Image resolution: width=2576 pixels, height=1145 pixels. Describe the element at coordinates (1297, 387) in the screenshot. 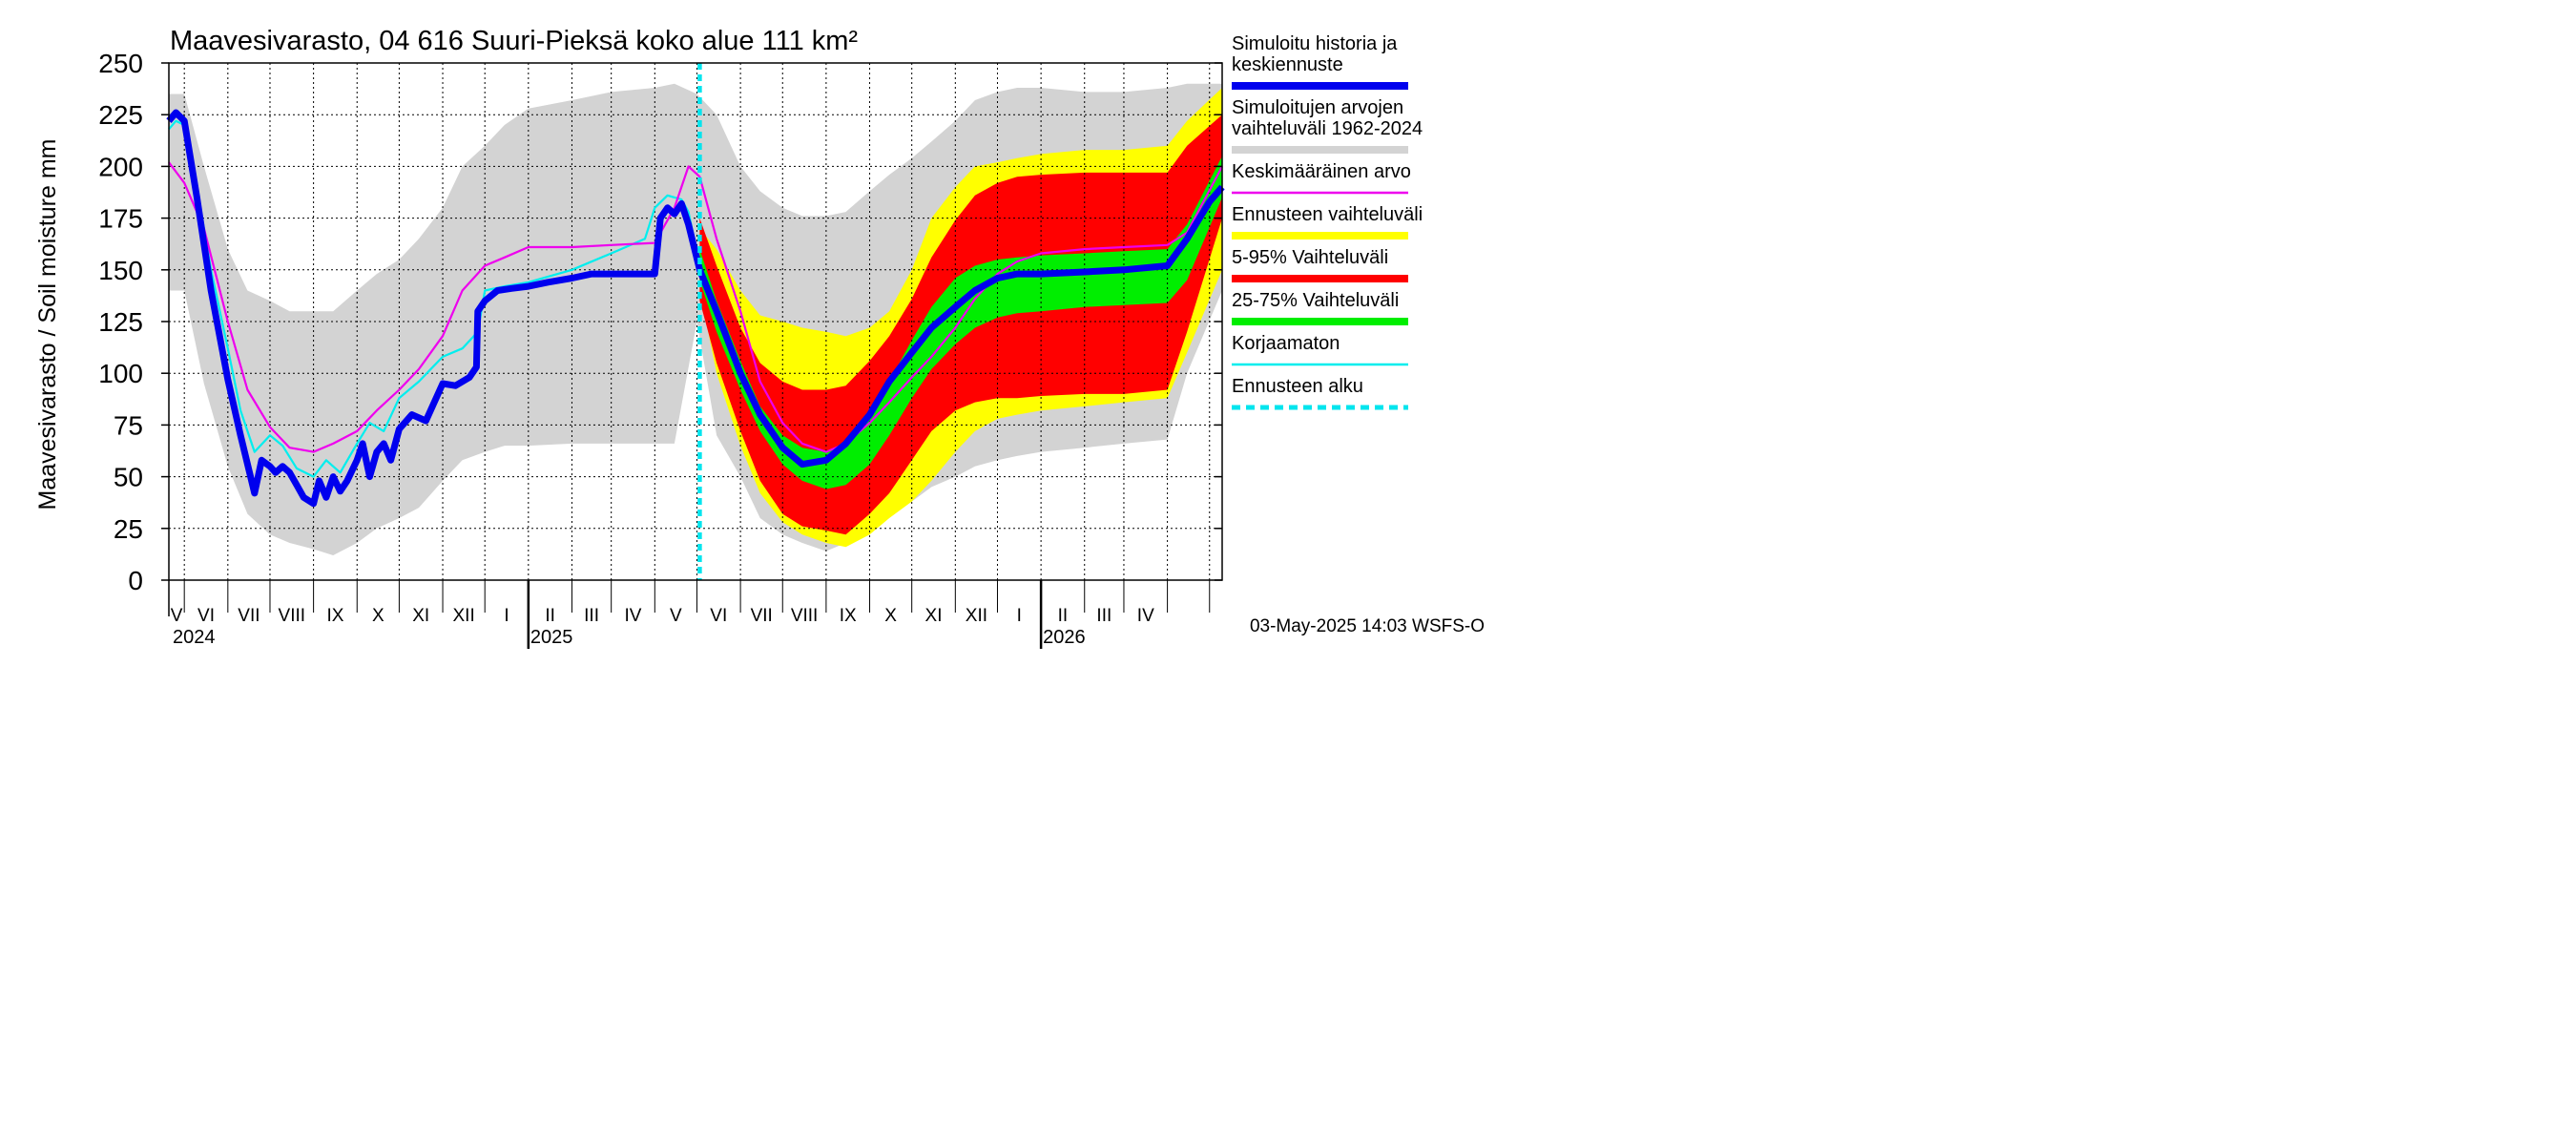

I see `legend-label: Ennusteen alku` at that location.